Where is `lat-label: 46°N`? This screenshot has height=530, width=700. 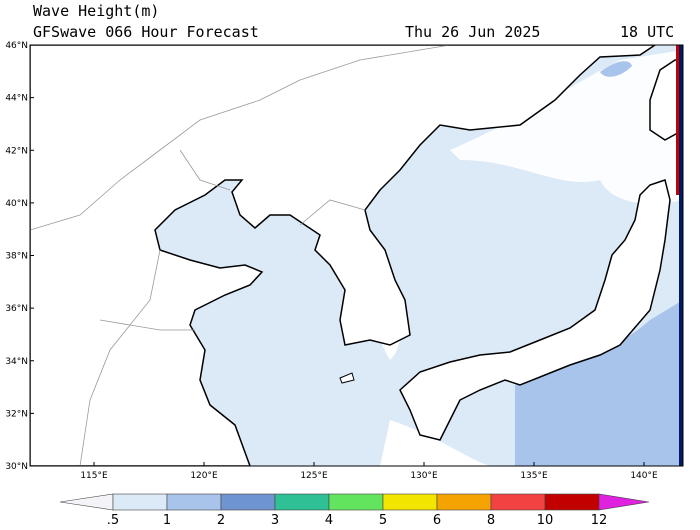
lat-label: 46°N is located at coordinates (16, 46).